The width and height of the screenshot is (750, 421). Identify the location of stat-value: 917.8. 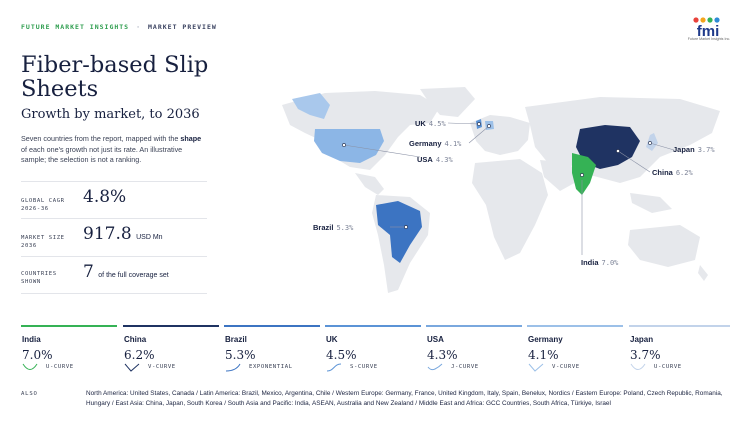
(107, 234).